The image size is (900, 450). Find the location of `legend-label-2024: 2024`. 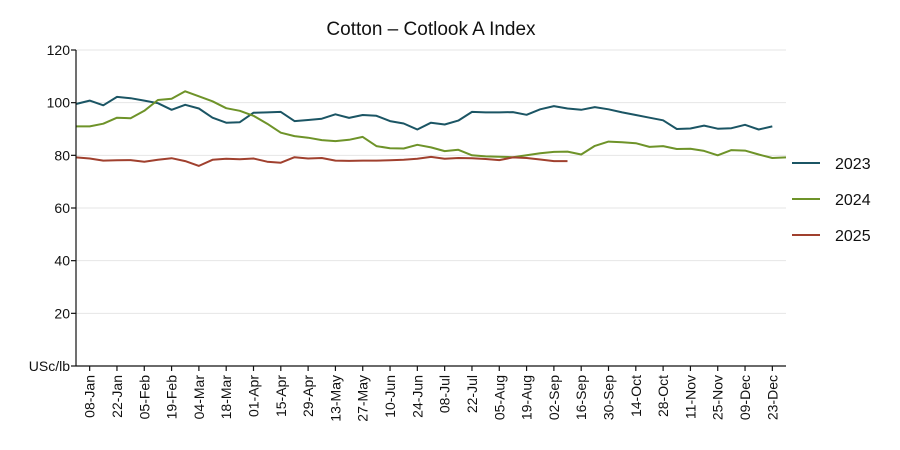

legend-label-2024: 2024 is located at coordinates (853, 200).